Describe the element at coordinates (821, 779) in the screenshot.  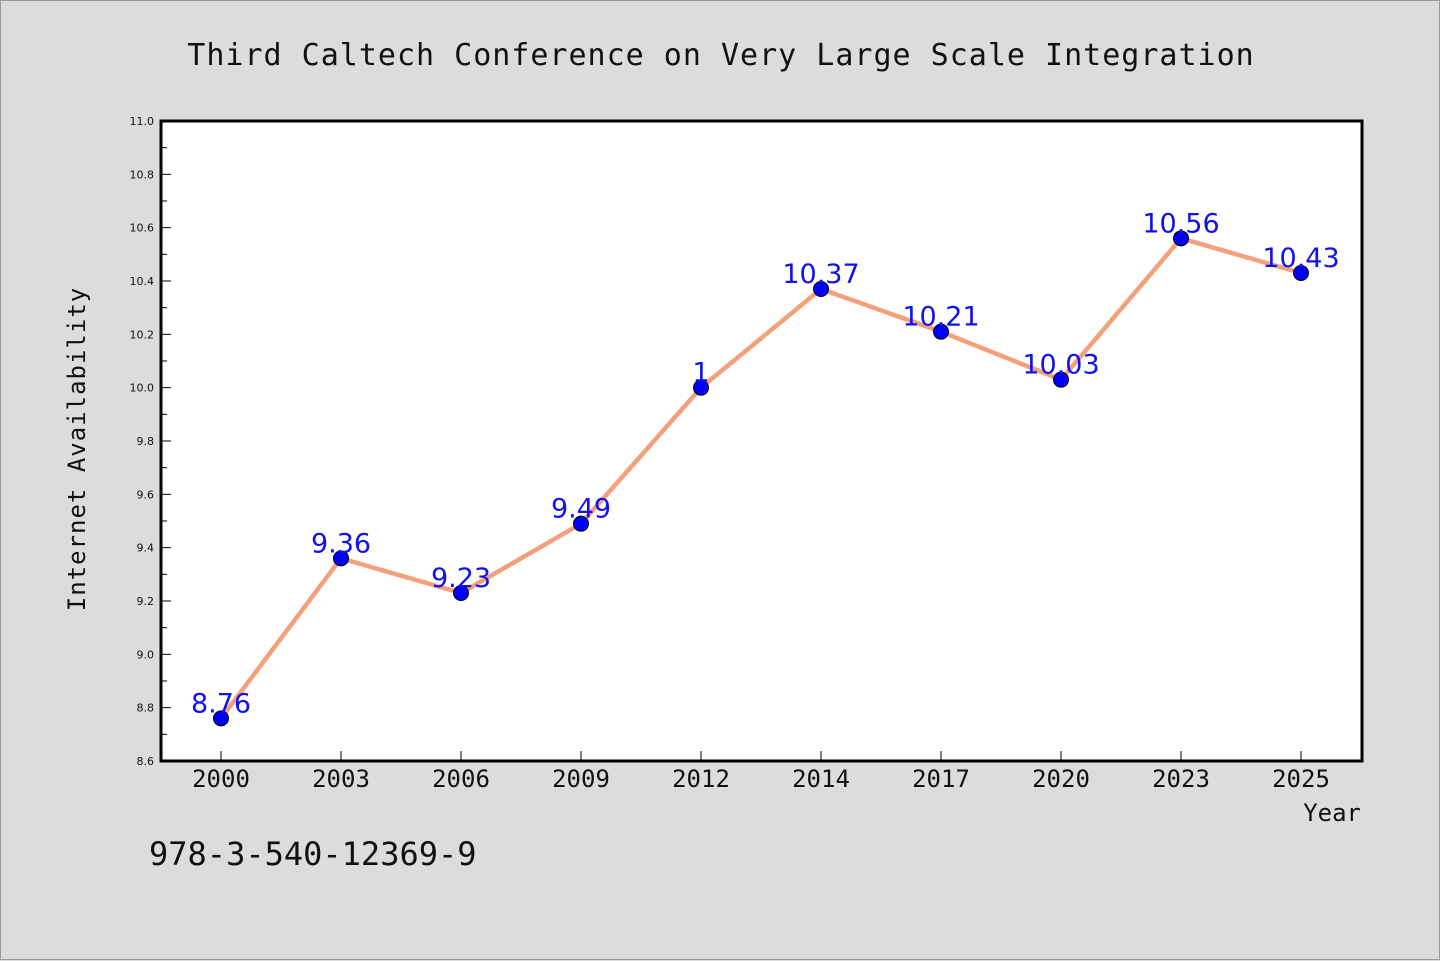
I see `x-tick-label: 2014` at that location.